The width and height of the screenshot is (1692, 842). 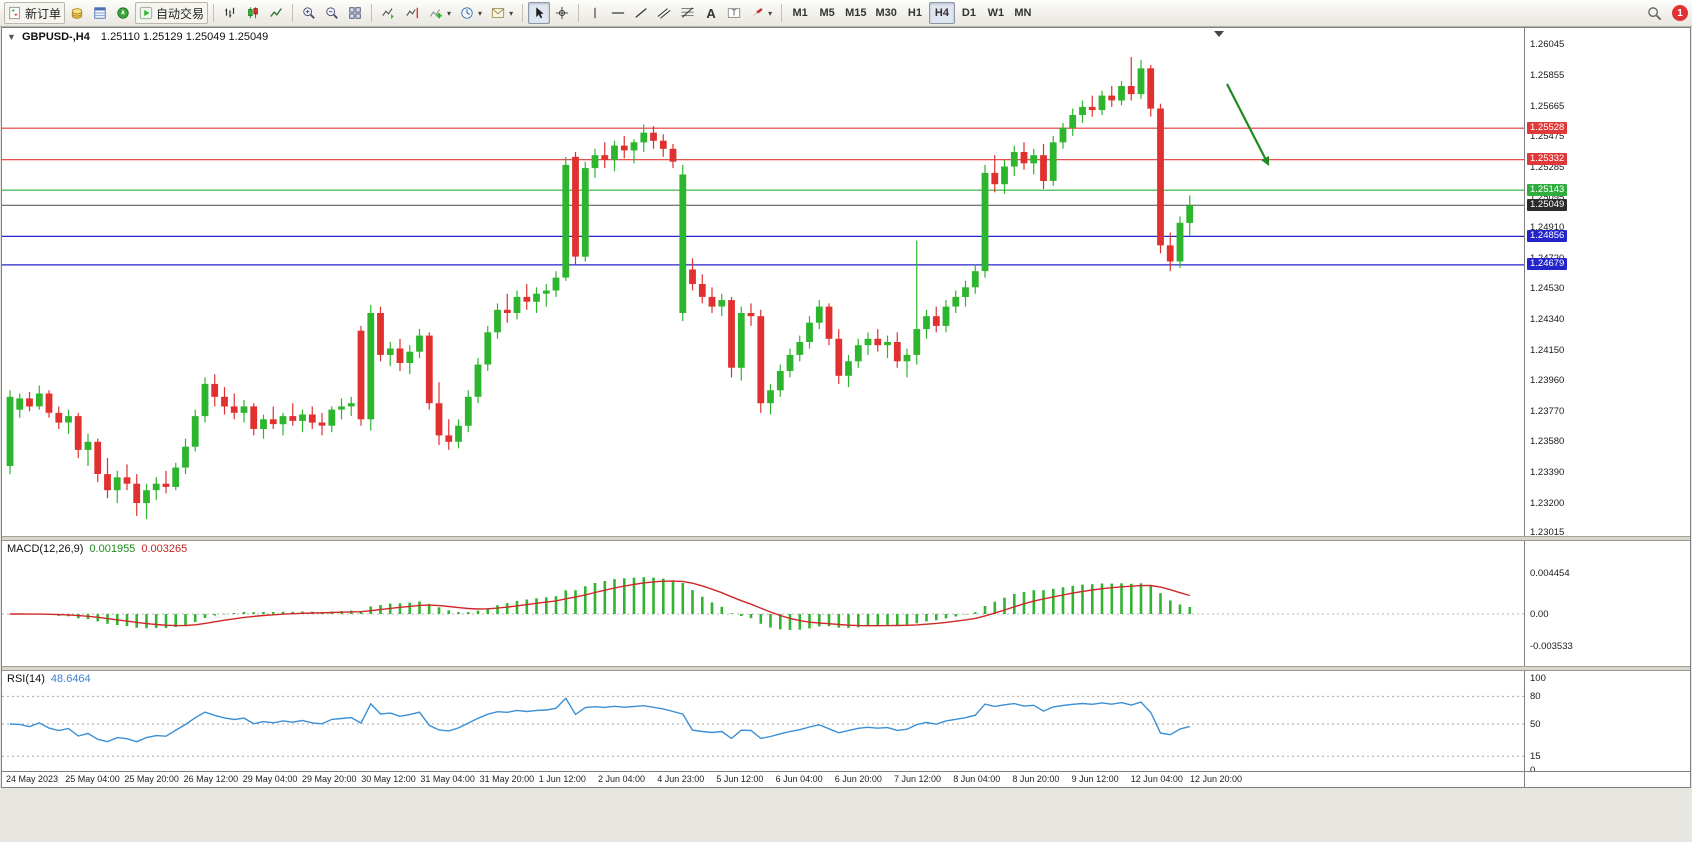 What do you see at coordinates (440, 13) in the screenshot?
I see `indicators-menu-button: ▾` at bounding box center [440, 13].